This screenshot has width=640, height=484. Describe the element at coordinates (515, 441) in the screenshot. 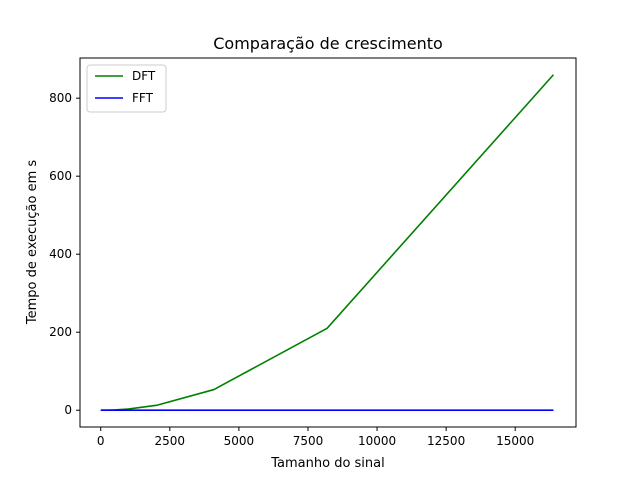

I see `x-tick-label: 15000` at that location.